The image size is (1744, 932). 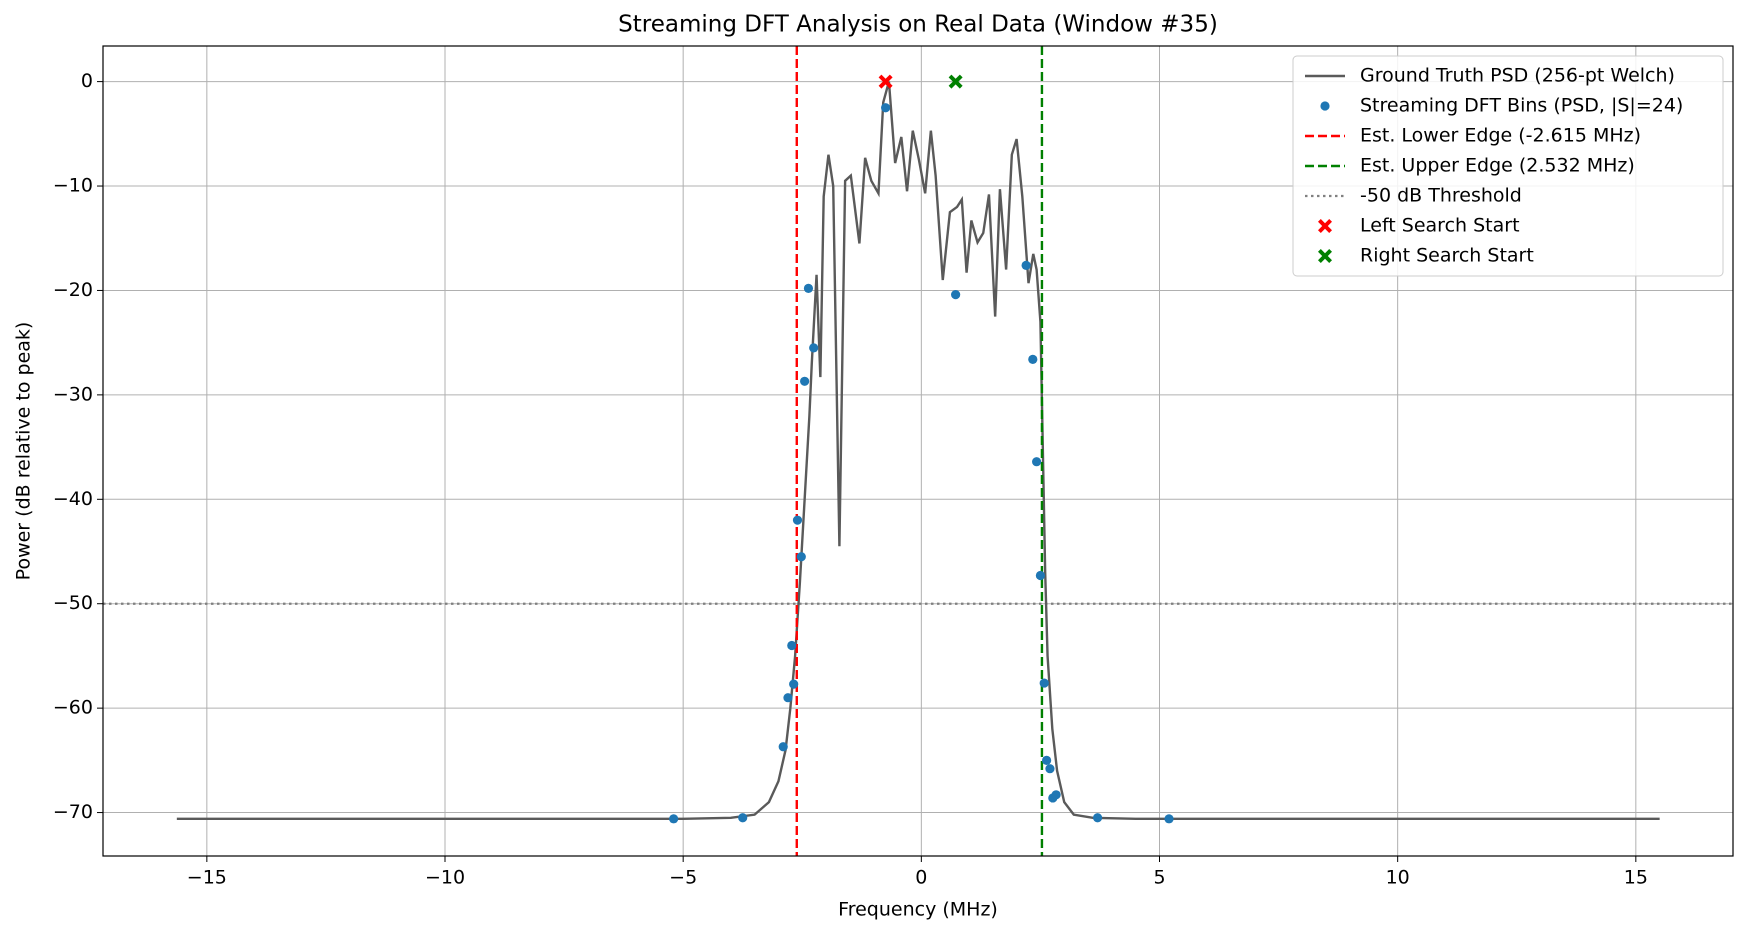 I want to click on x-tick-label: 5, so click(x=1159, y=878).